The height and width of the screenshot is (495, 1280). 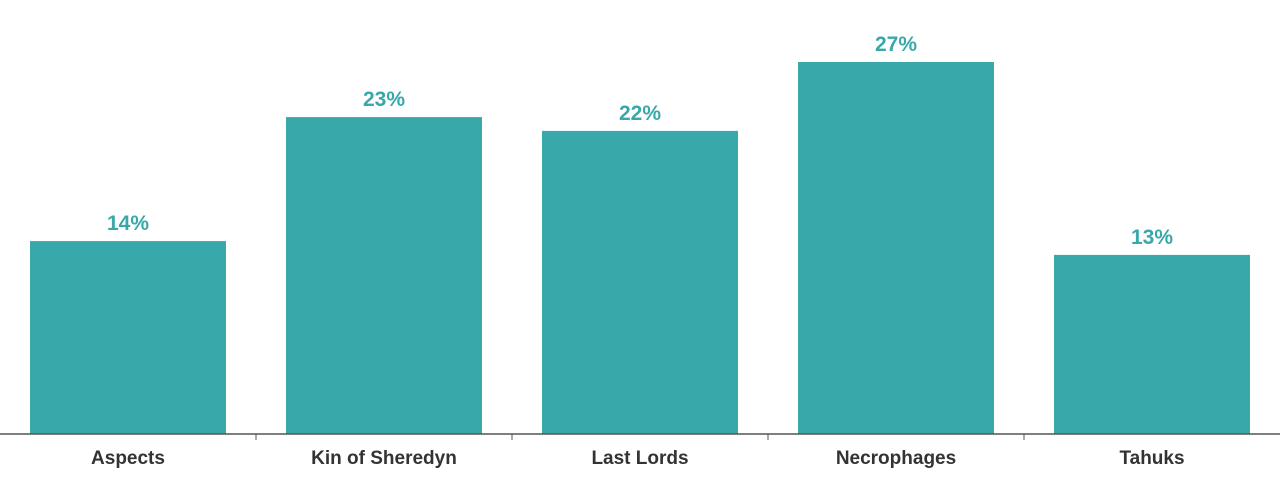 I want to click on bar-tahuks, so click(x=1152, y=344).